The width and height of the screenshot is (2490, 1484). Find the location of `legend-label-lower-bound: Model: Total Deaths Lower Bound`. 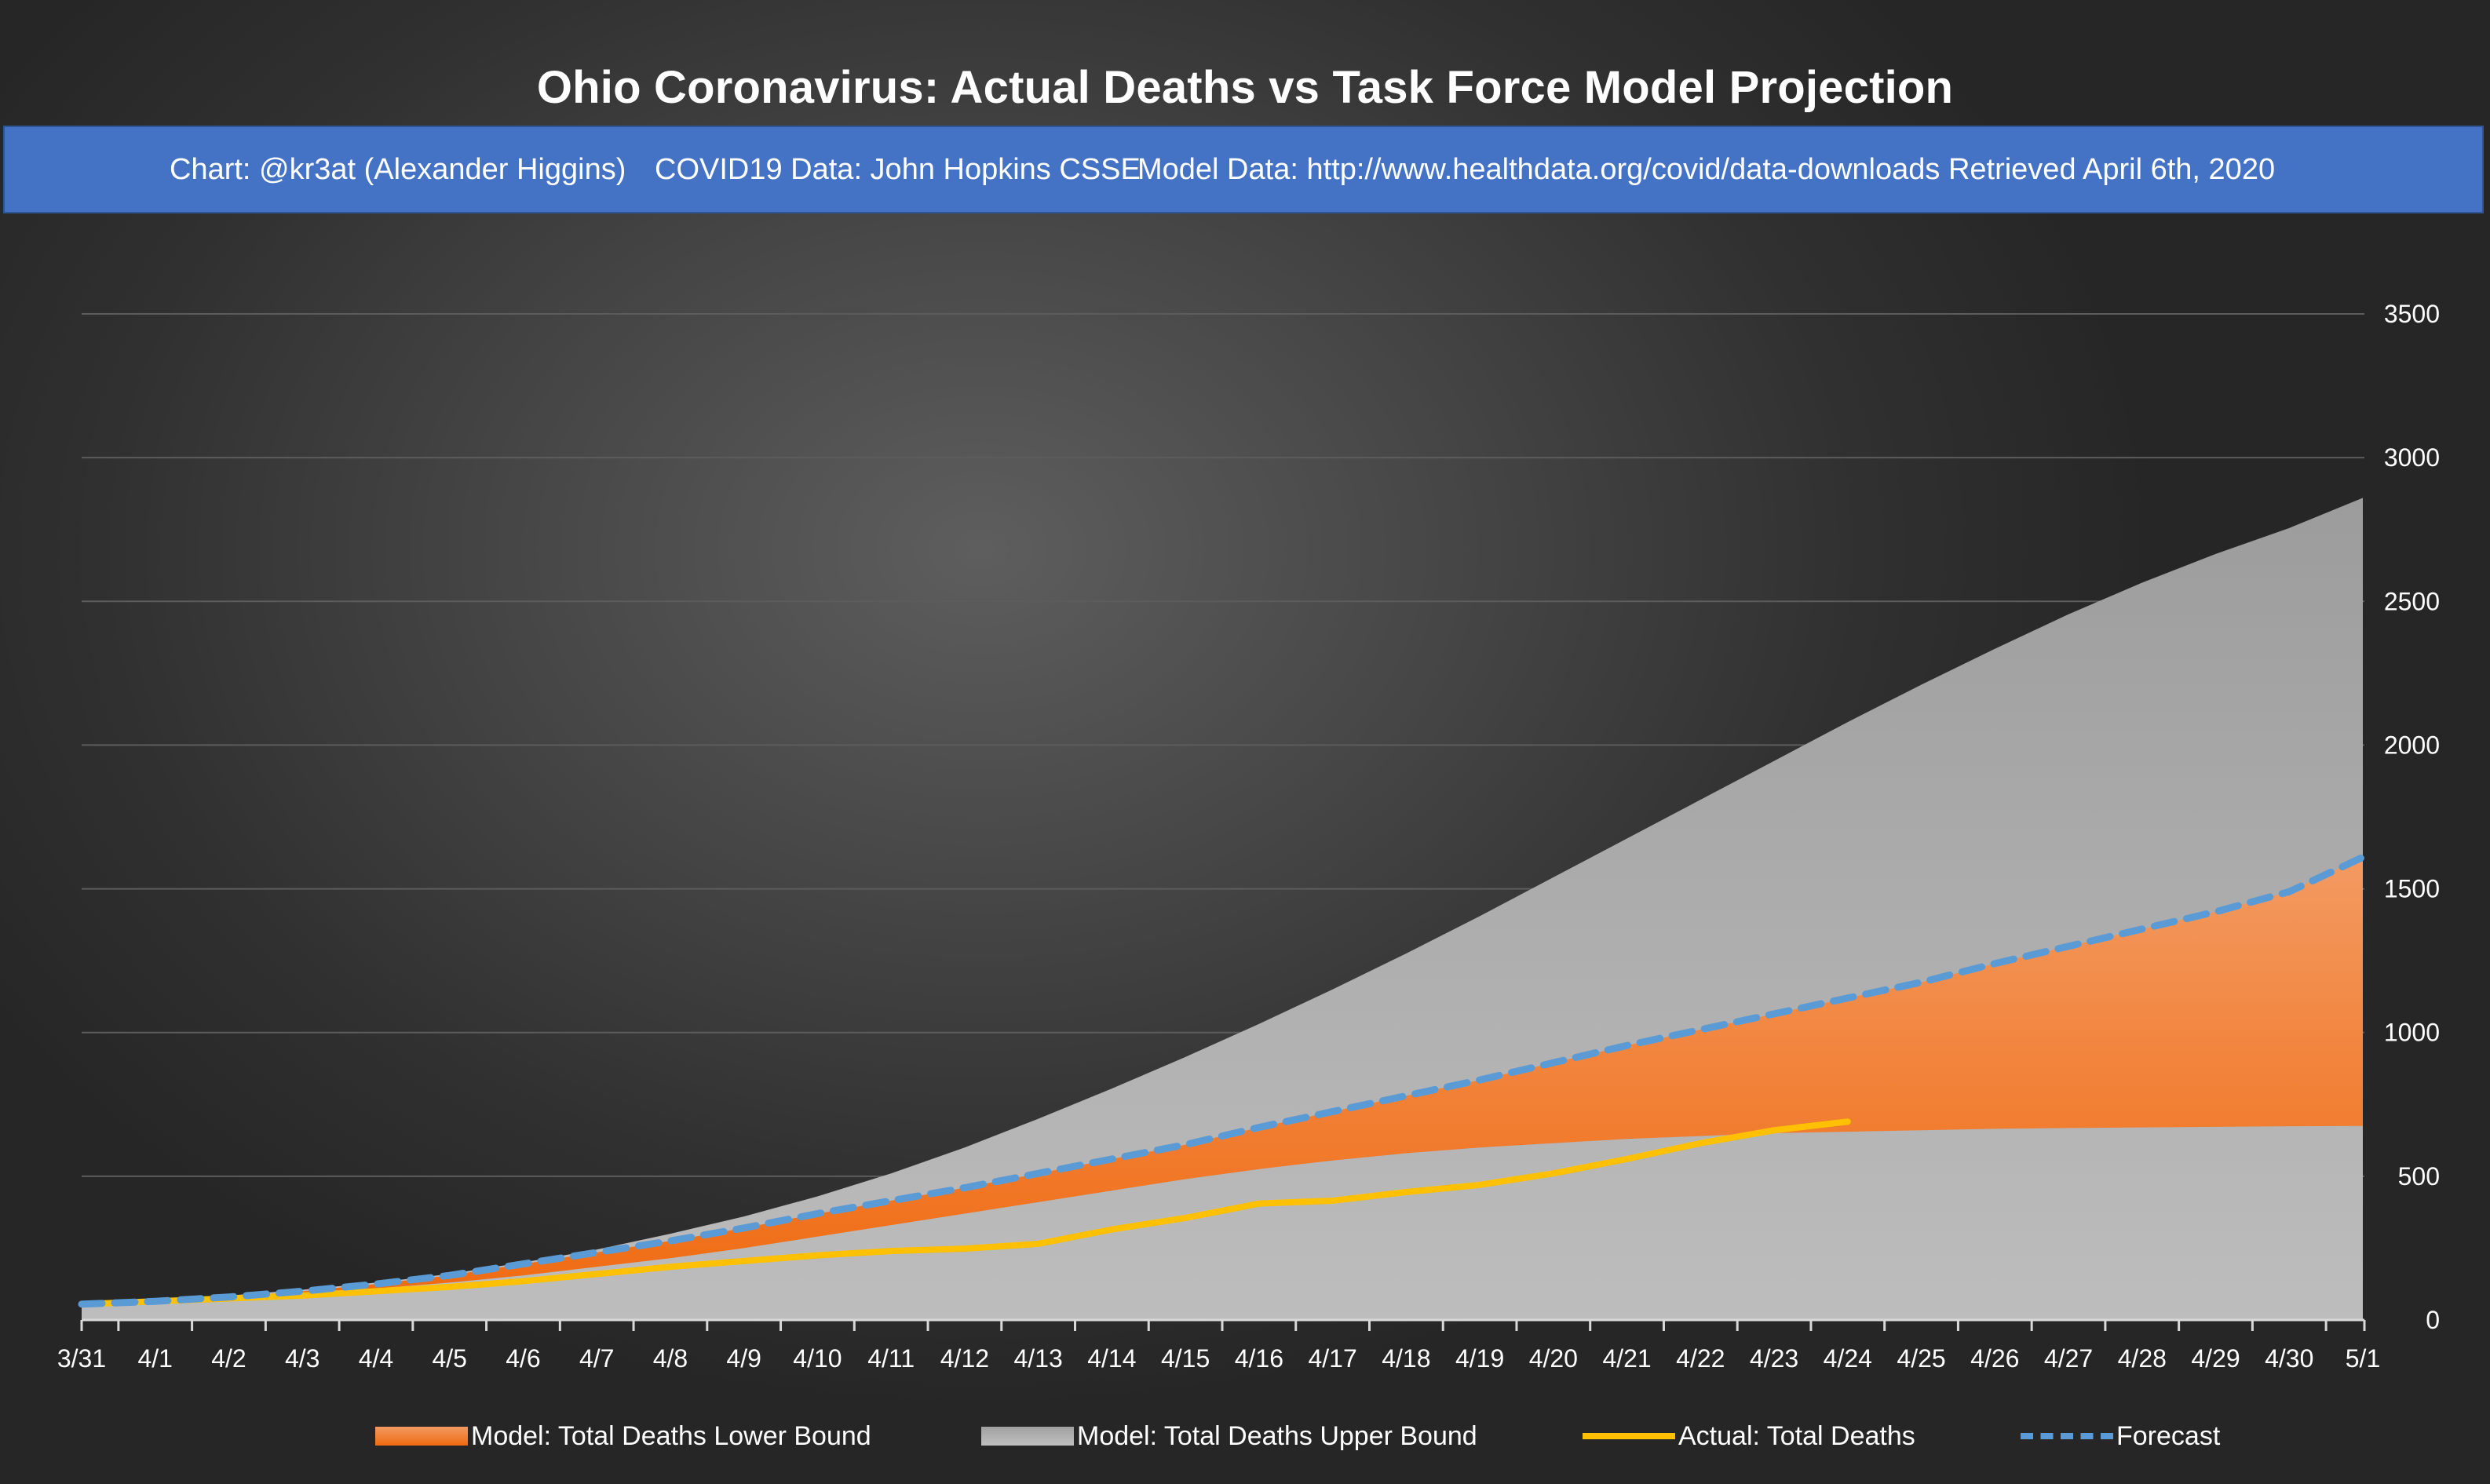

legend-label-lower-bound: Model: Total Deaths Lower Bound is located at coordinates (671, 1435).